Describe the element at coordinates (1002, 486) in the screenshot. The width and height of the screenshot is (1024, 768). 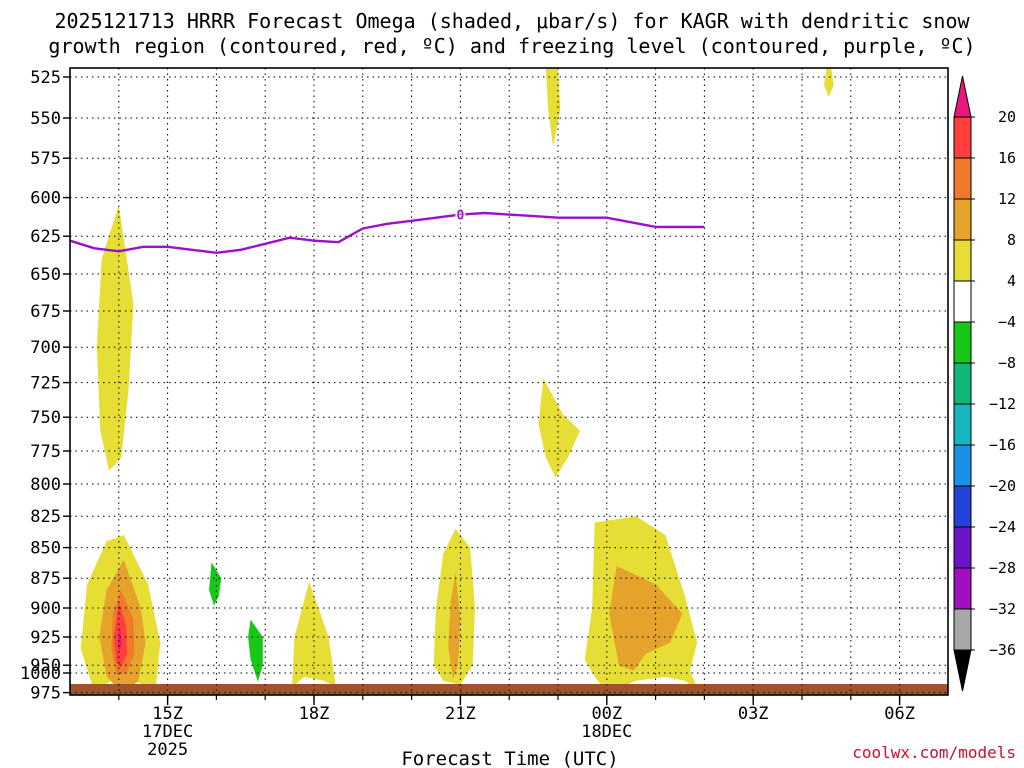
I see `colorbar-label-9: −20` at that location.